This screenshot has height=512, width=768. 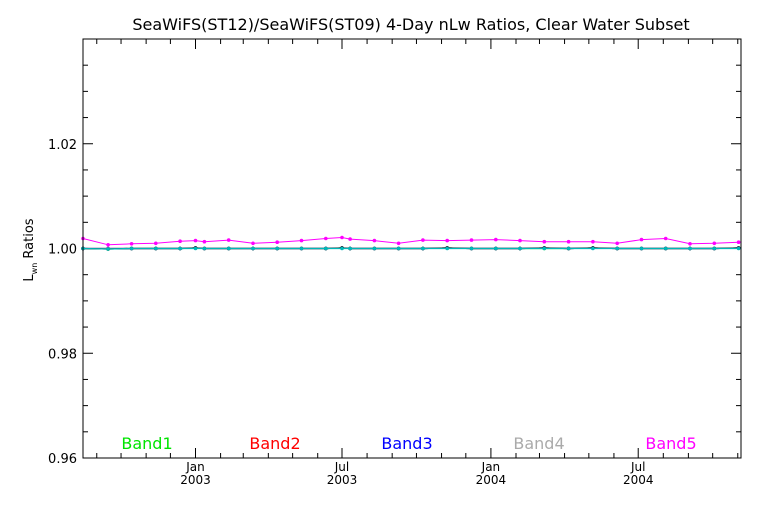 What do you see at coordinates (62, 250) in the screenshot?
I see `y-tick-label: 1.00` at bounding box center [62, 250].